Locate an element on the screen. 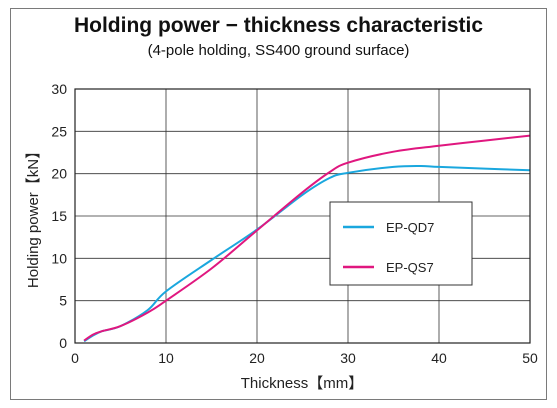 This screenshot has height=408, width=557. y-tick-label: 20 is located at coordinates (59, 174).